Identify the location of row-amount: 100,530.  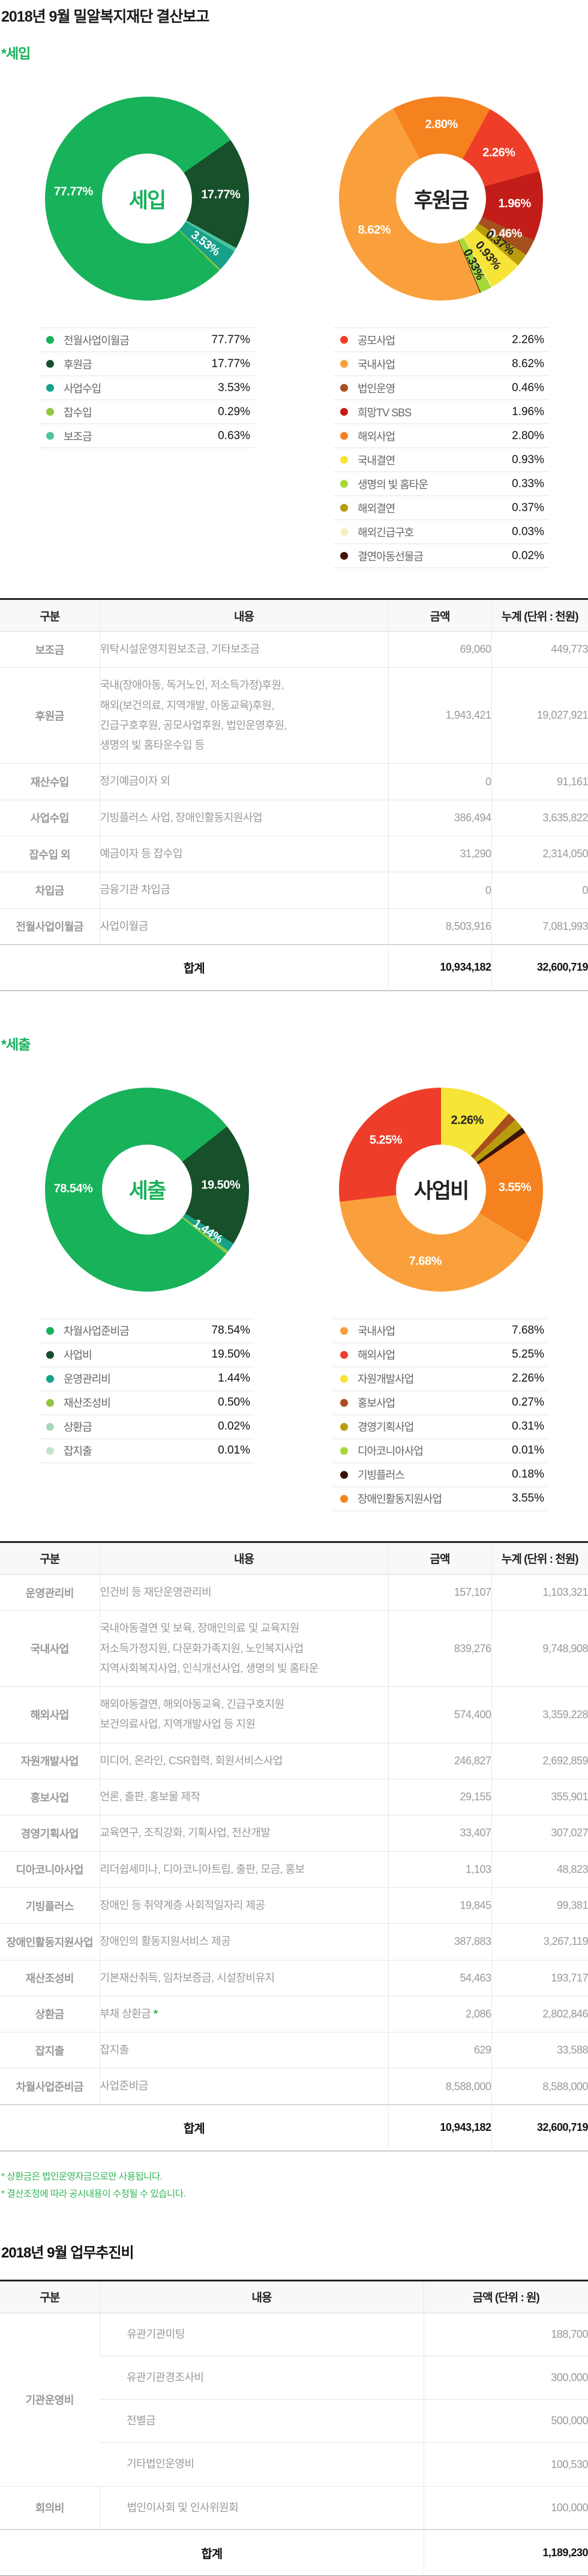
(505, 2465).